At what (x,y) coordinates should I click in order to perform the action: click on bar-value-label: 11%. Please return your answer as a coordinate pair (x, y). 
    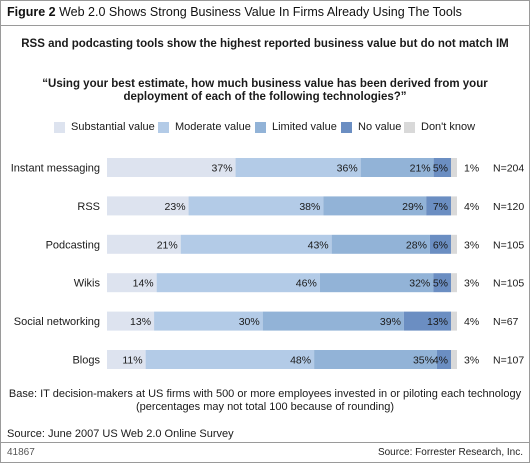
    Looking at the image, I should click on (132, 361).